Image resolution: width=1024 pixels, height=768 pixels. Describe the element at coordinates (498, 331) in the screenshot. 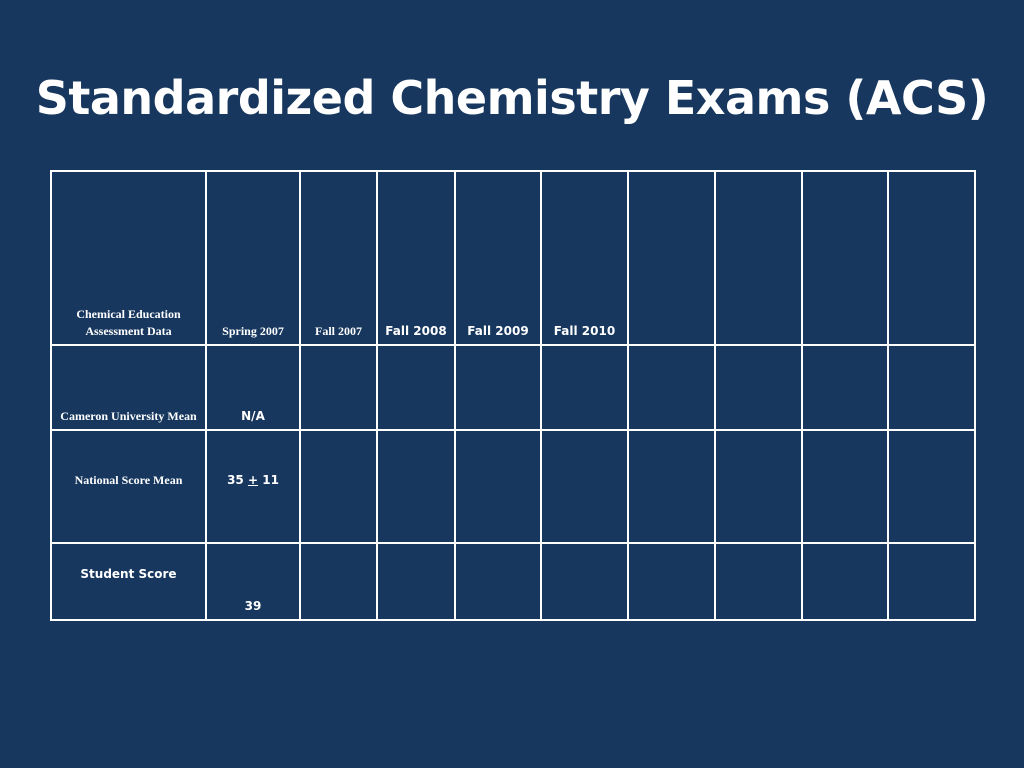

I see `column-header: Fall 2009` at that location.